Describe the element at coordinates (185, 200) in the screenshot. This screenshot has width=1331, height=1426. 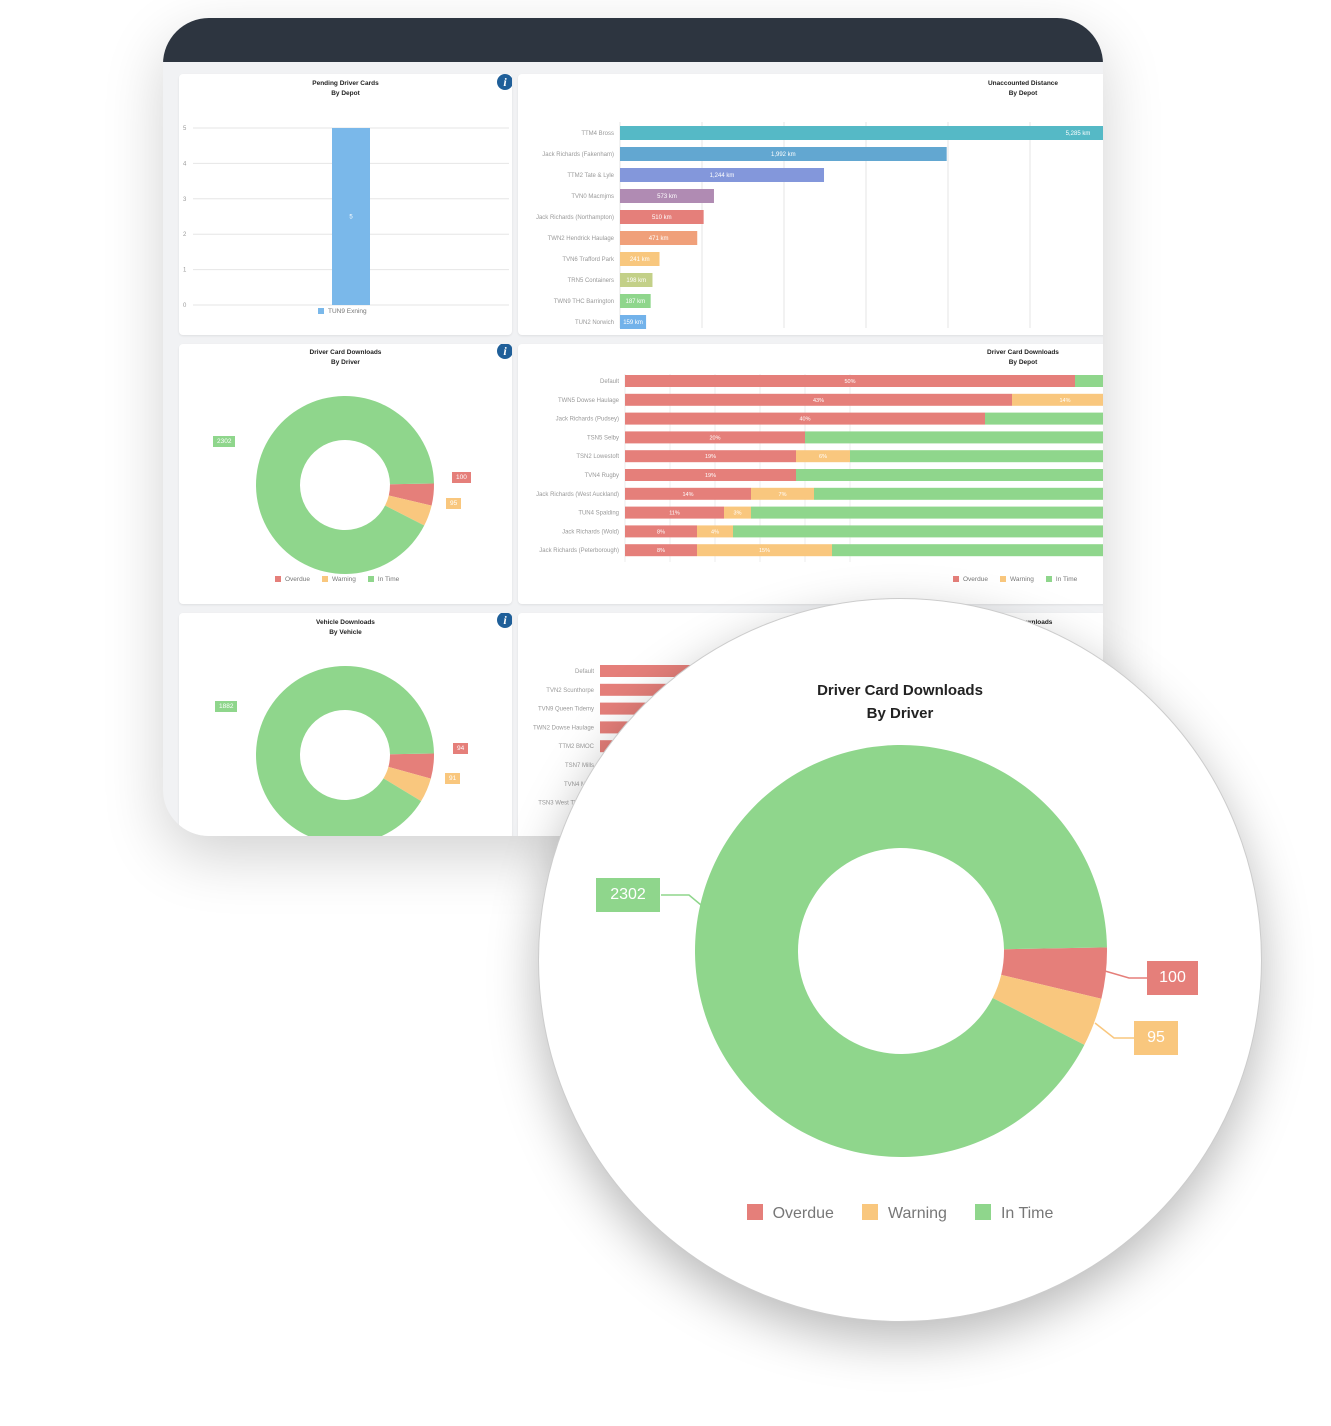
I see `y-tick-label: 3` at that location.